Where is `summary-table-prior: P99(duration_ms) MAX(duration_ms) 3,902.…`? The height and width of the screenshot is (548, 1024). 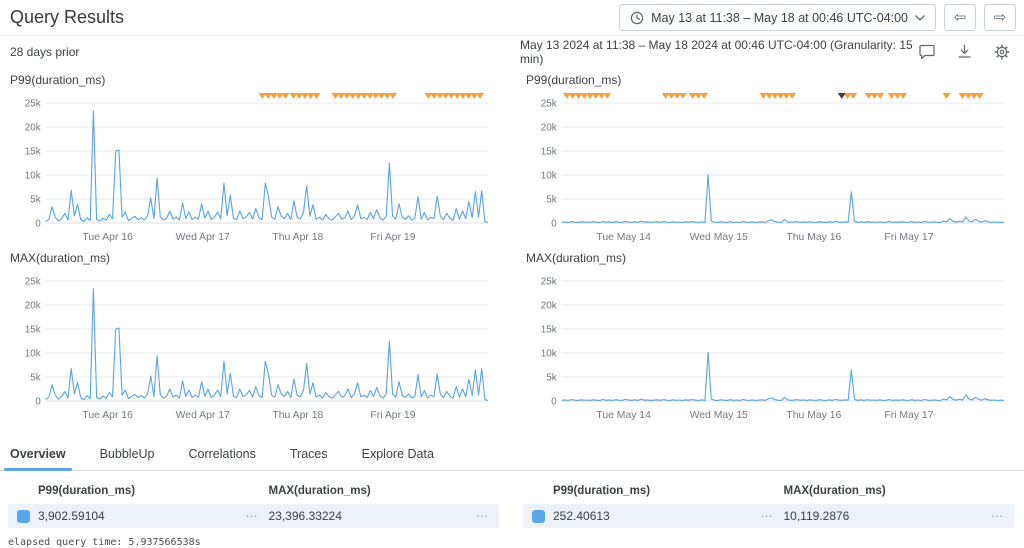 summary-table-prior: P99(duration_ms) MAX(duration_ms) 3,902.… is located at coordinates (253, 506).